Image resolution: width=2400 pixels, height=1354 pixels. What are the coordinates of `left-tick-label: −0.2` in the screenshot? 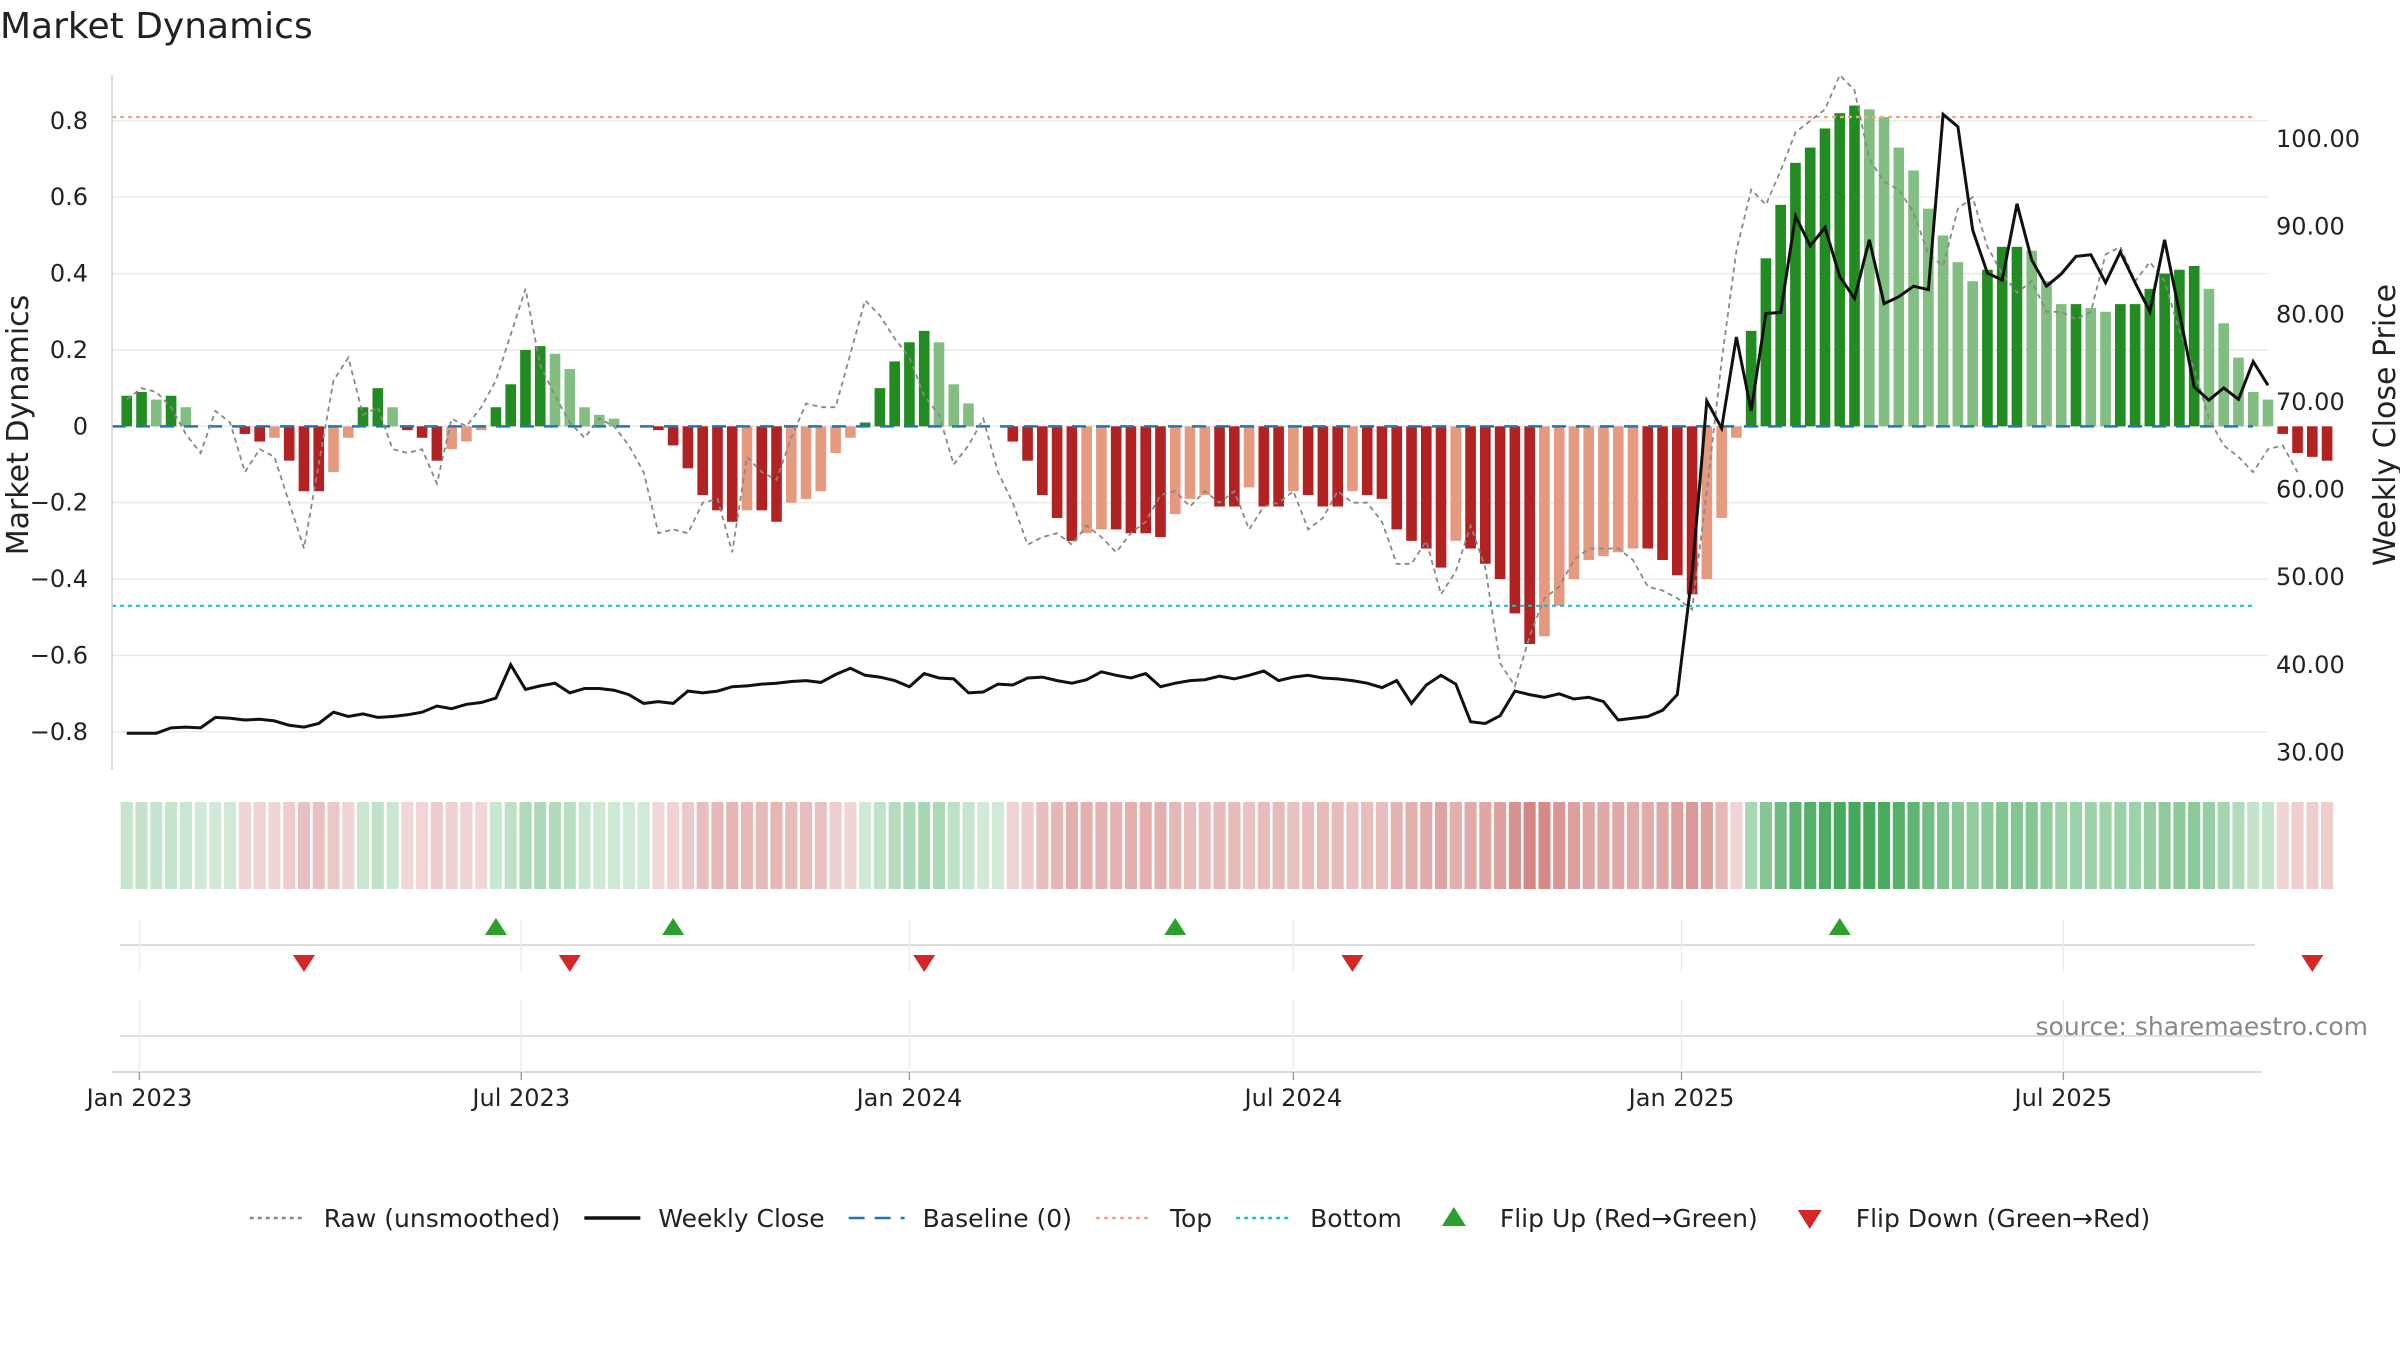 It's located at (59, 503).